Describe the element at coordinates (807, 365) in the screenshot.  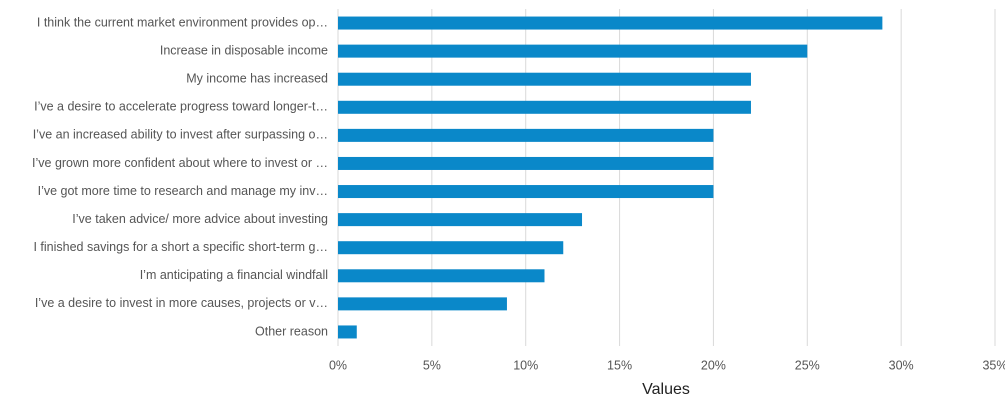
I see `x-tick-label: 25%` at that location.